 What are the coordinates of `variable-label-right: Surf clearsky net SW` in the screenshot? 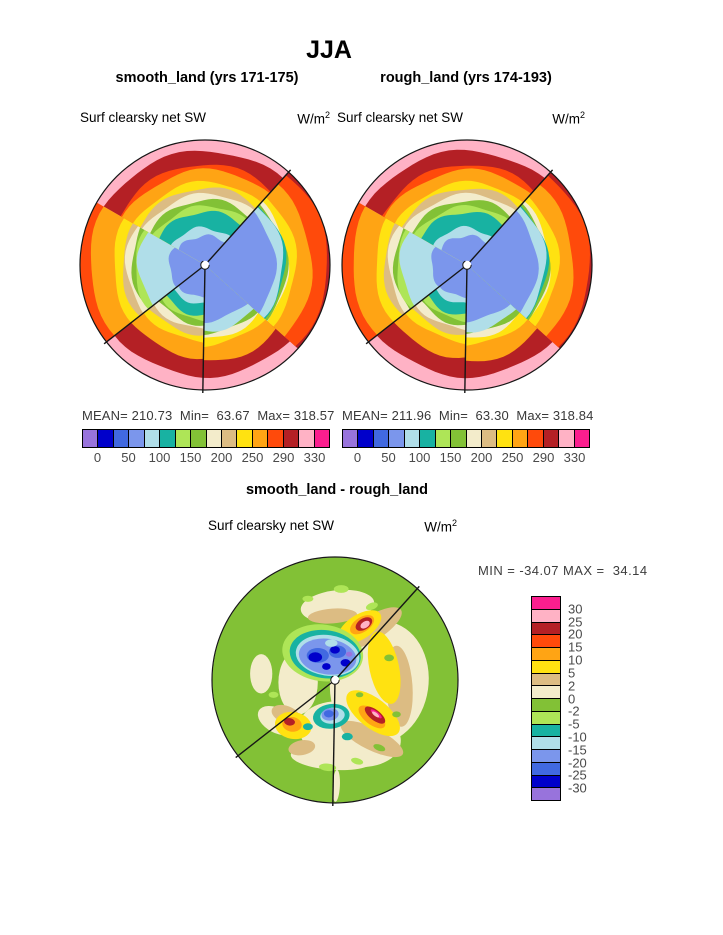 It's located at (400, 117).